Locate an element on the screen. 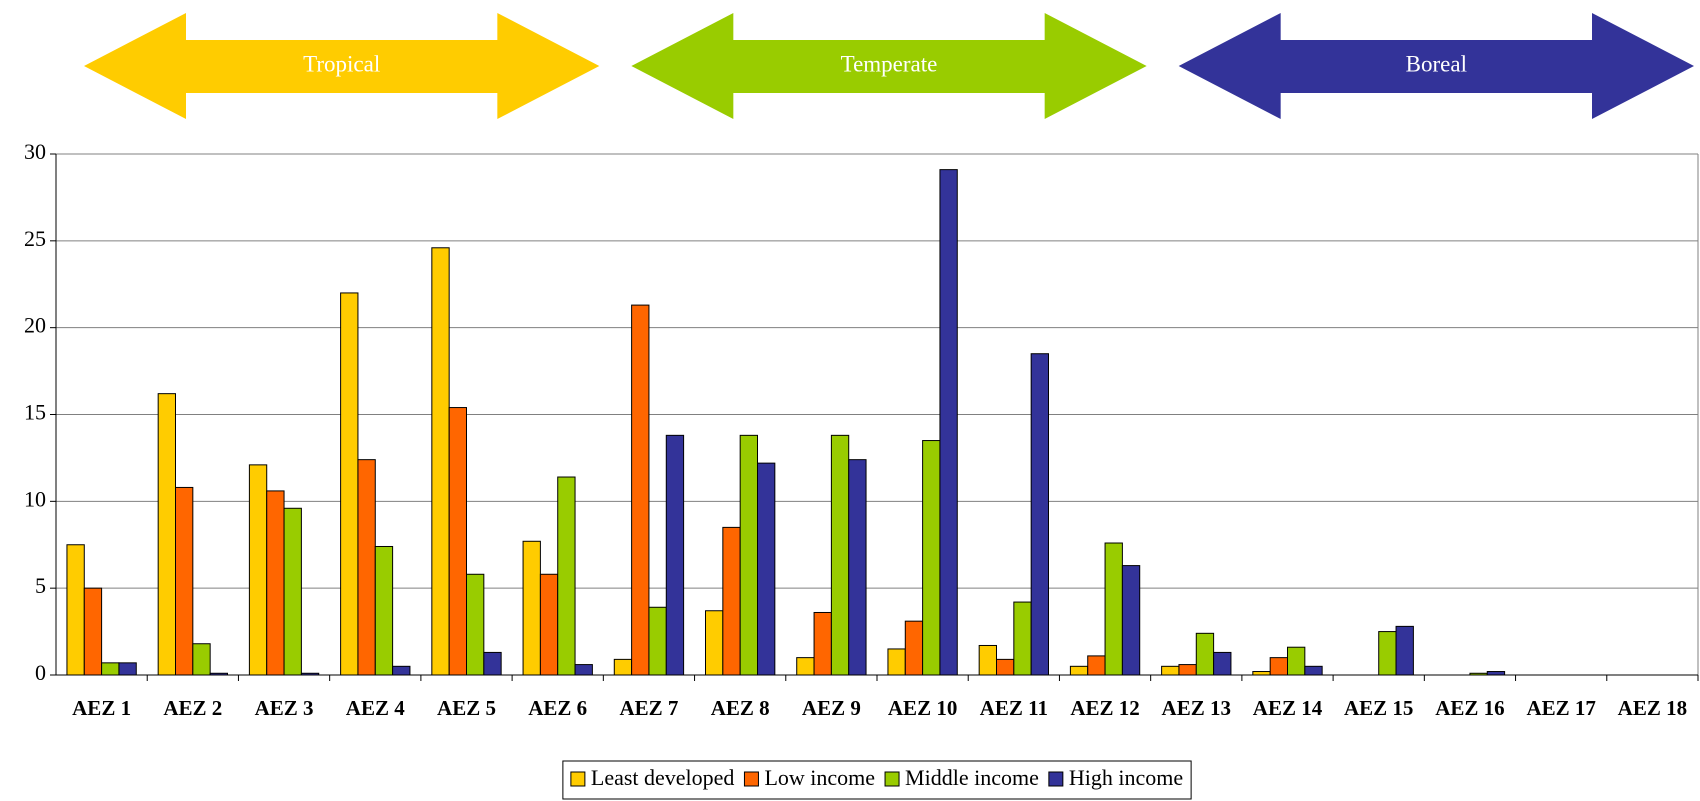 The height and width of the screenshot is (801, 1700). x-tick-label: AEZ 13 is located at coordinates (1196, 708).